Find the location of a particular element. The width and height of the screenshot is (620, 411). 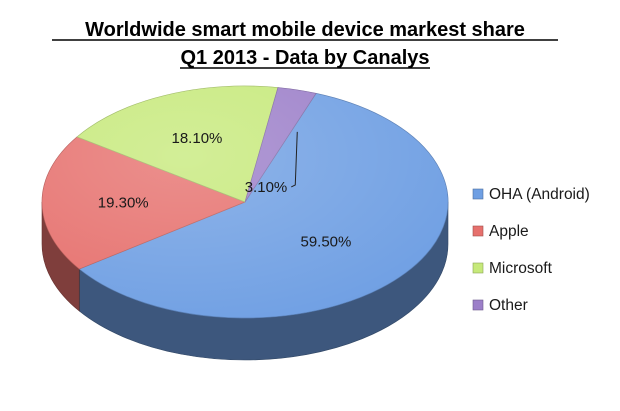

chart-subtitle: Q1 2013 - Data by Canalys is located at coordinates (304, 58).